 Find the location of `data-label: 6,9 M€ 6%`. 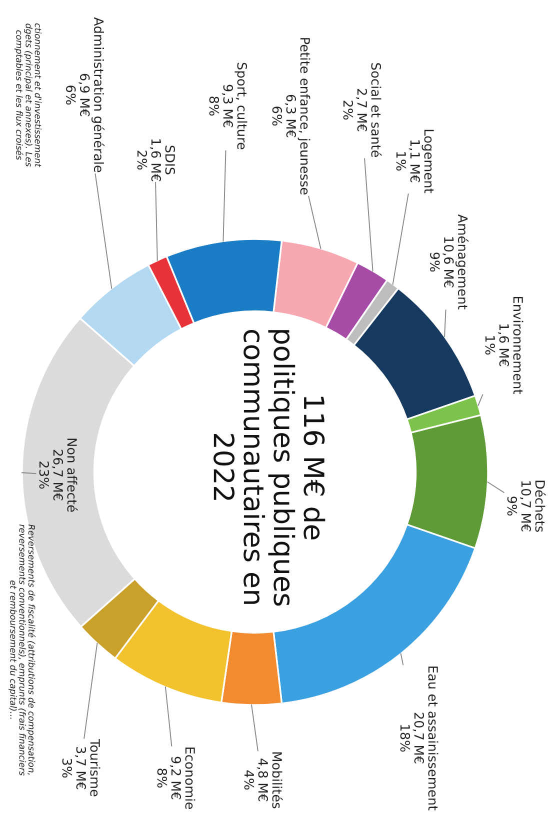

data-label: 6,9 M€ 6% is located at coordinates (78, 95).